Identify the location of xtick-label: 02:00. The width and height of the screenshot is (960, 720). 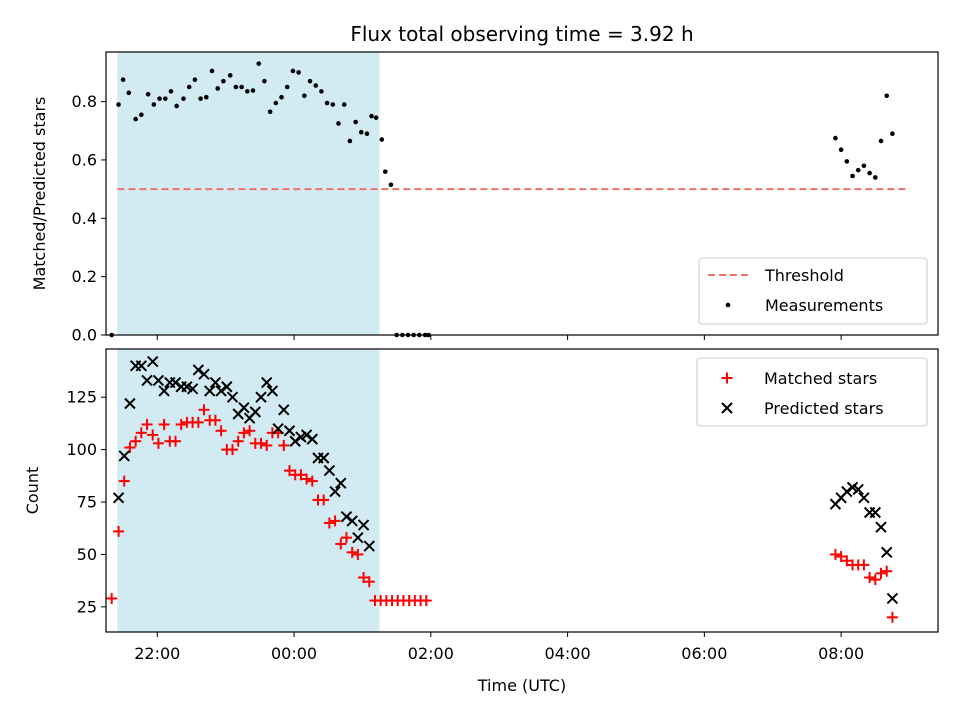
(431, 653).